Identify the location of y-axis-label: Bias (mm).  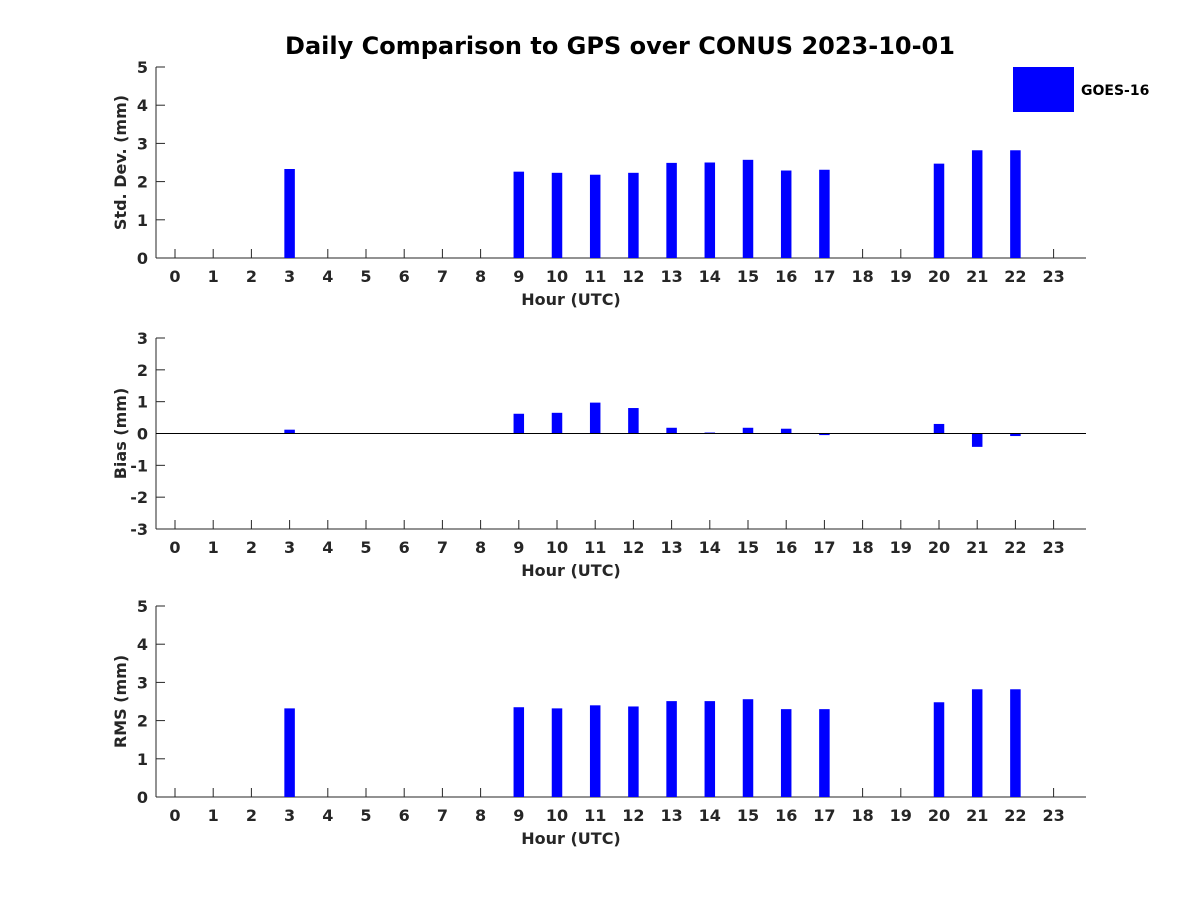
(120, 434).